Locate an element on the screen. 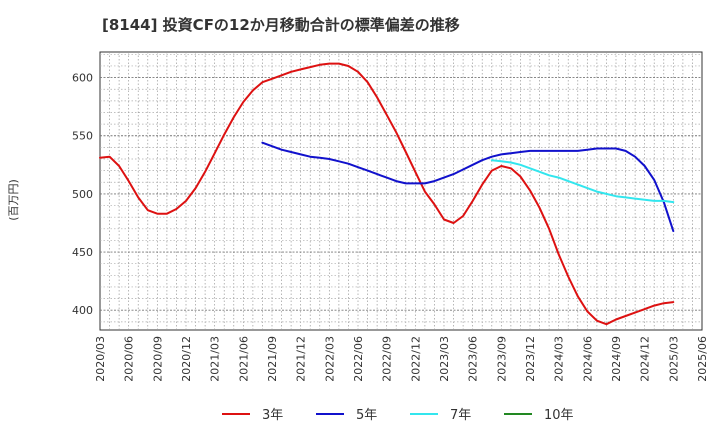  y-tick-label: 500 is located at coordinates (82, 194).